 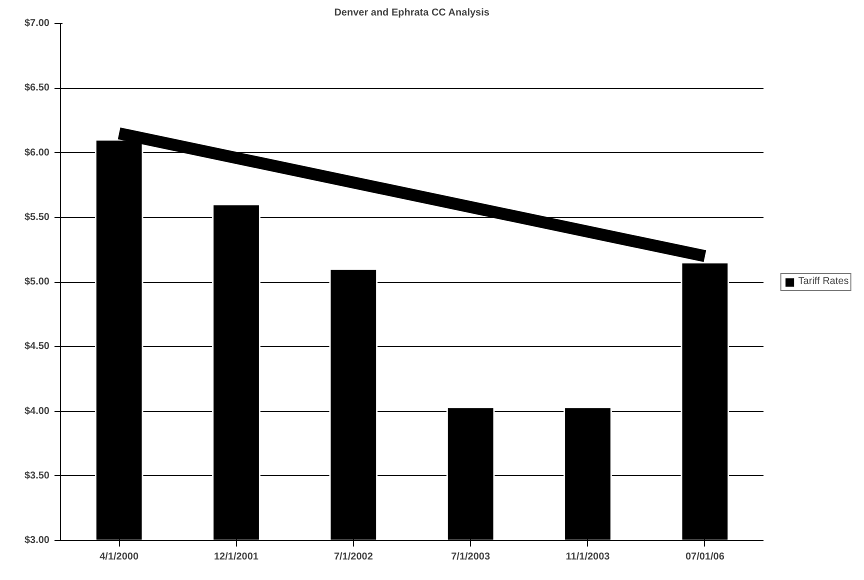 I want to click on x-tick-label: 12/1/2001, so click(x=236, y=557).